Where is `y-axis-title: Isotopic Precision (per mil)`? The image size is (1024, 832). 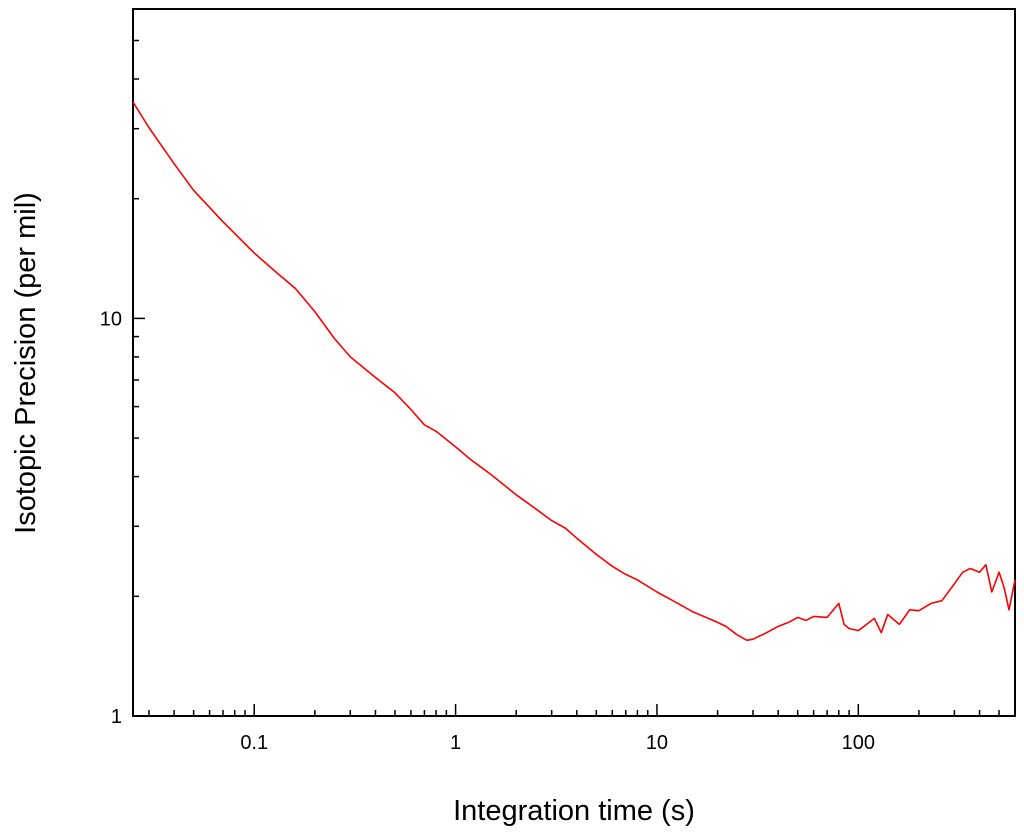 y-axis-title: Isotopic Precision (per mil) is located at coordinates (26, 363).